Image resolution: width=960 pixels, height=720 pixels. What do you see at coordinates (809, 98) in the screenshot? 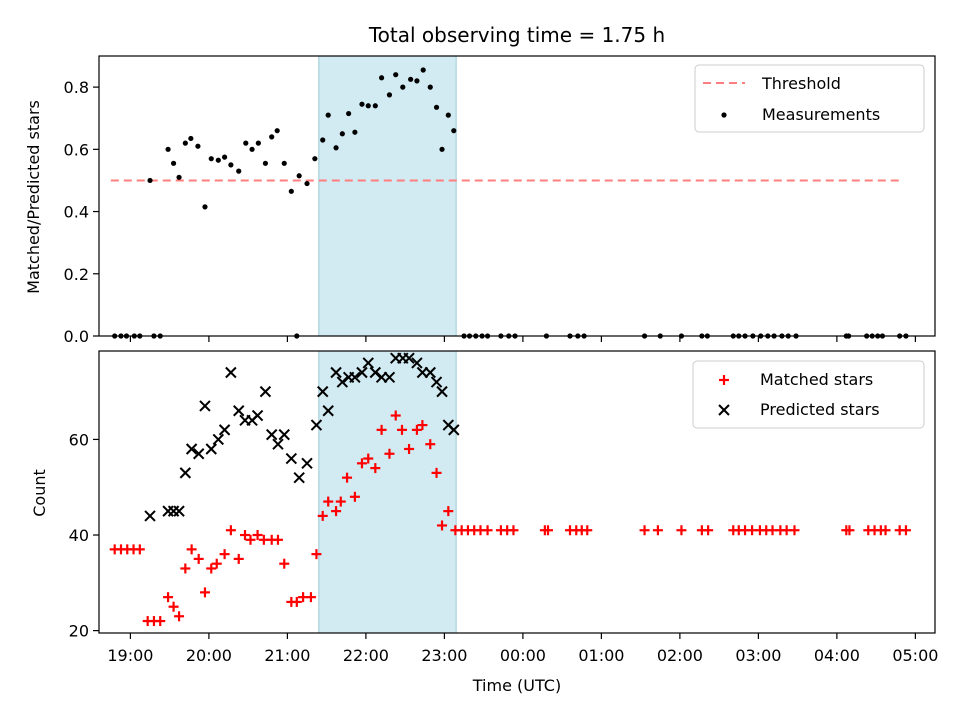
I see `top-legend-frame` at bounding box center [809, 98].